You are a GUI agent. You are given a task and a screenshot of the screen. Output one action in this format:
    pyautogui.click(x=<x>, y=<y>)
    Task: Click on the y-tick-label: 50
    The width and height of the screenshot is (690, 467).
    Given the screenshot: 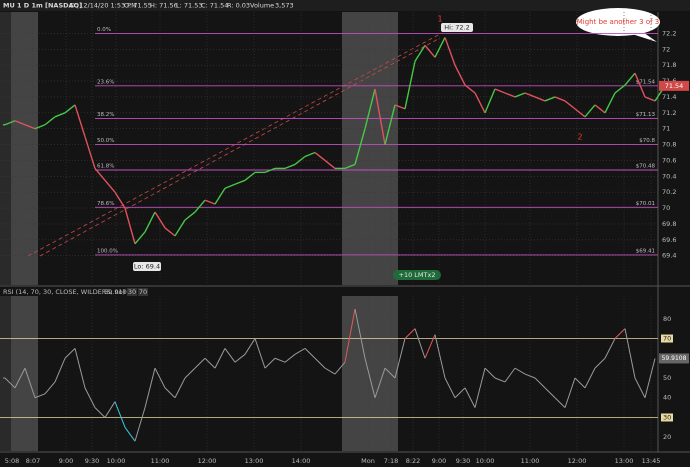 What is the action you would take?
    pyautogui.click(x=667, y=378)
    